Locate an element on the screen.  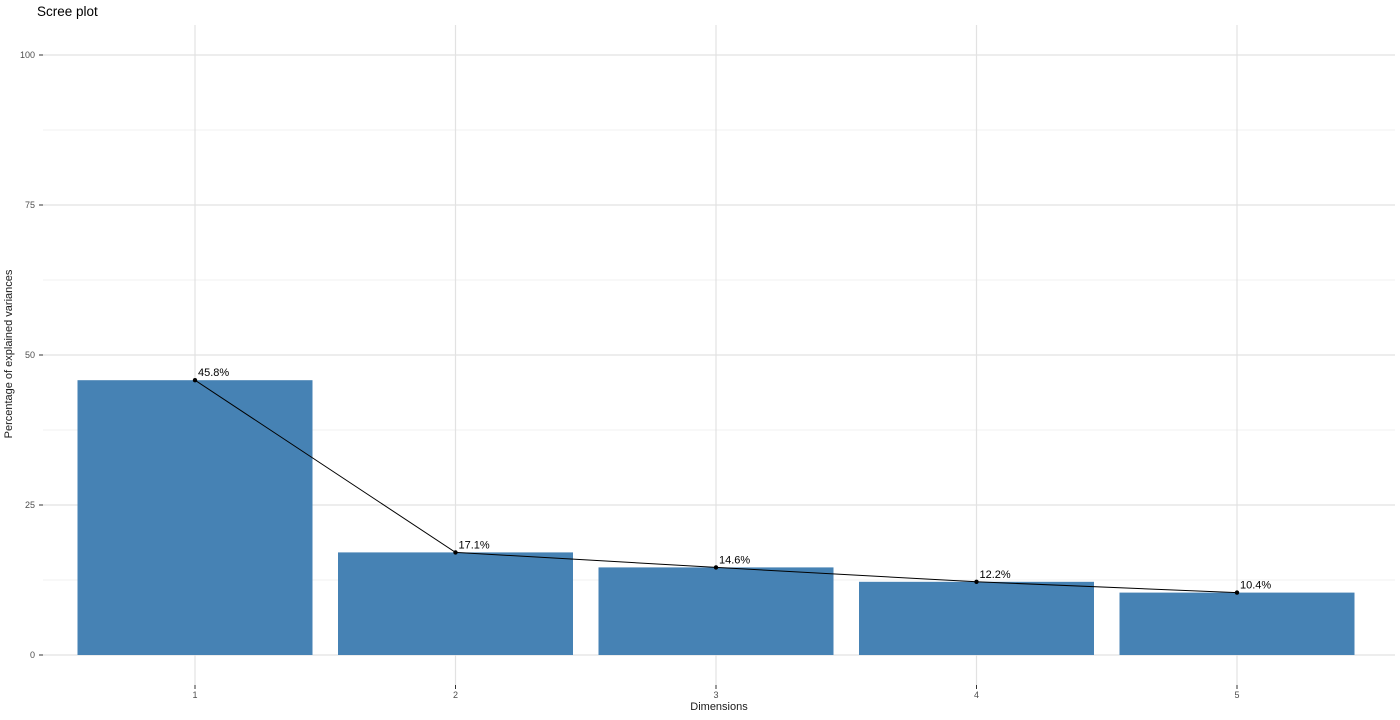
value-label: 12.2% is located at coordinates (995, 575).